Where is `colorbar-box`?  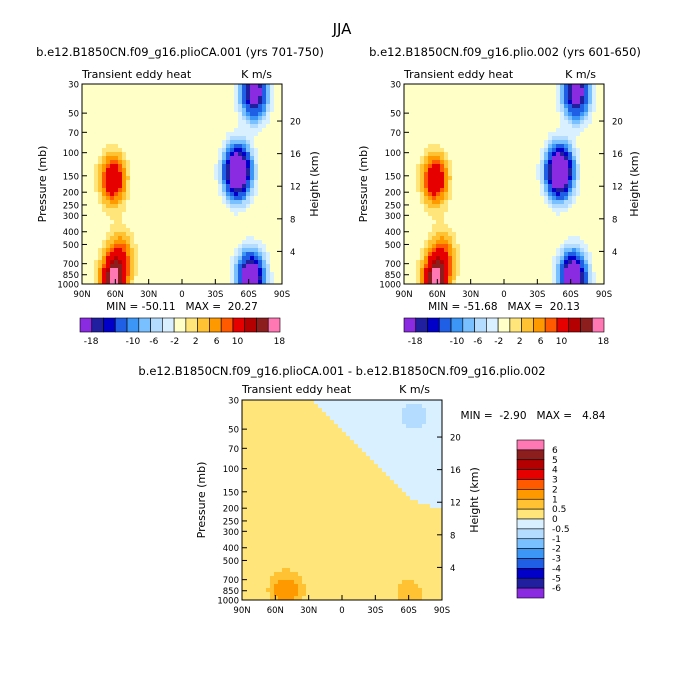 colorbar-box is located at coordinates (203, 325).